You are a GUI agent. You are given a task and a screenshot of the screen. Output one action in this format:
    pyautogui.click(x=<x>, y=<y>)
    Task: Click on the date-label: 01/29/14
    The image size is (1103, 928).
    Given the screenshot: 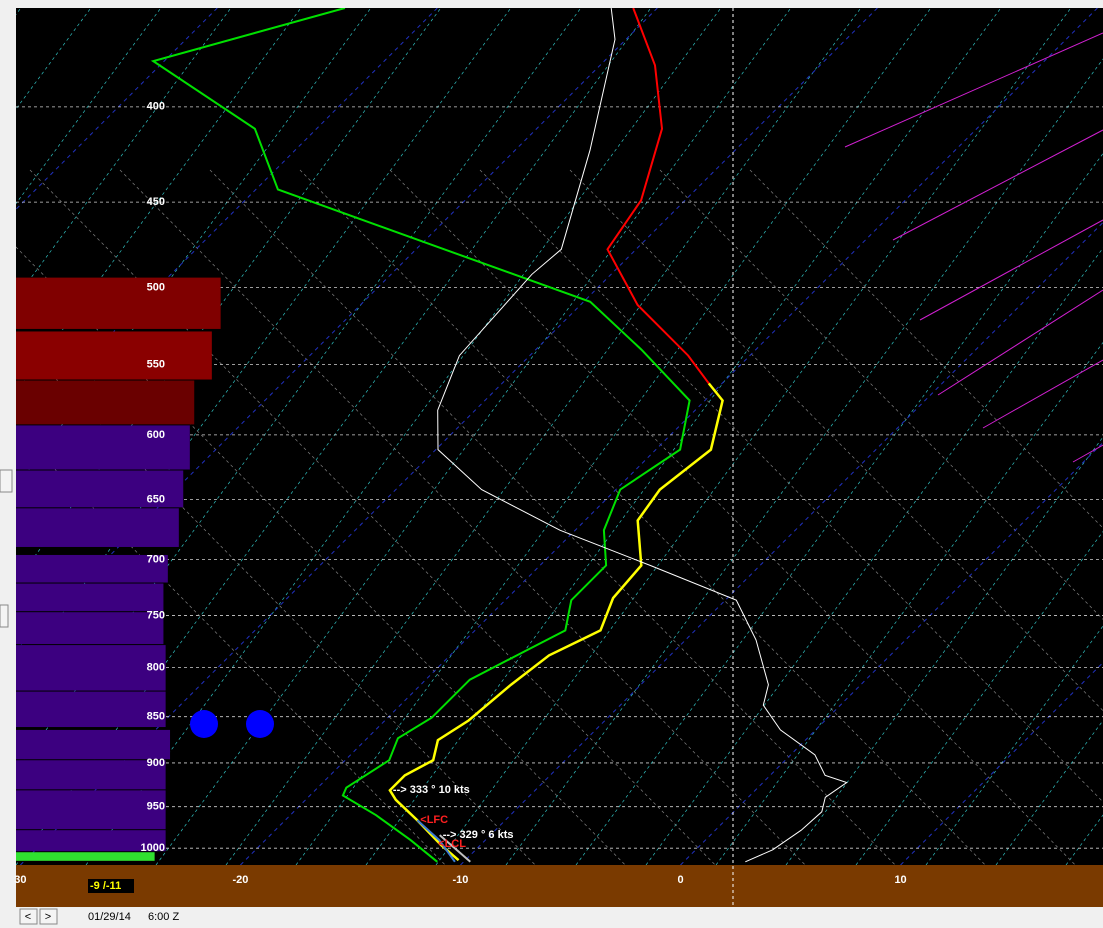 What is the action you would take?
    pyautogui.click(x=109, y=917)
    